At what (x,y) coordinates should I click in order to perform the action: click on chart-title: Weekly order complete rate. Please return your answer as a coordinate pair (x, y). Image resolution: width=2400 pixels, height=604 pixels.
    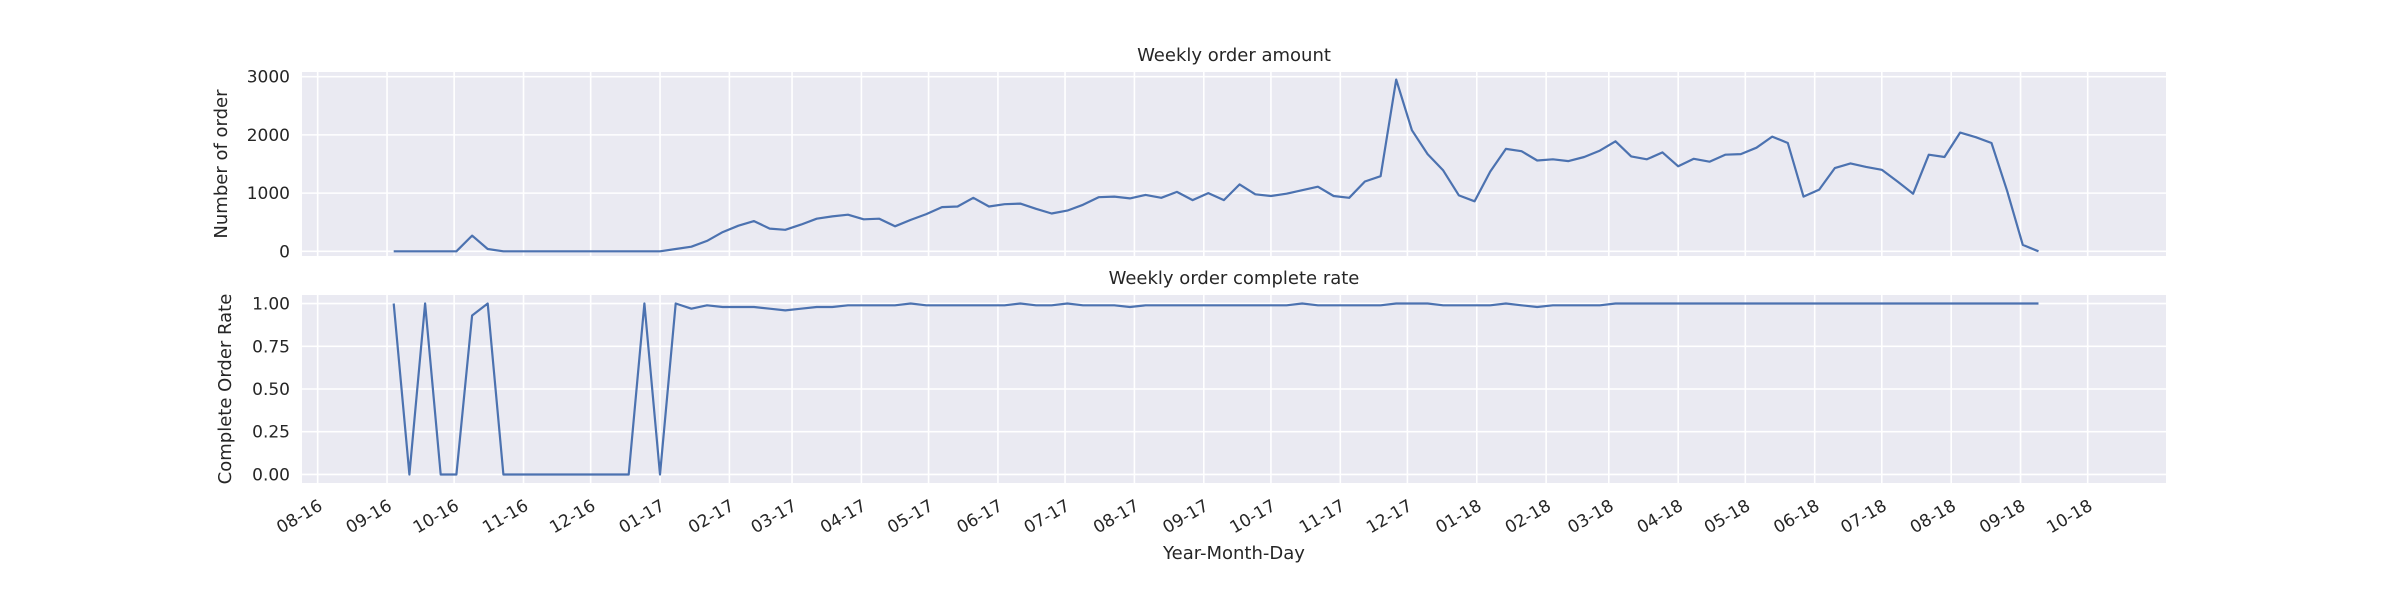
    Looking at the image, I should click on (1234, 278).